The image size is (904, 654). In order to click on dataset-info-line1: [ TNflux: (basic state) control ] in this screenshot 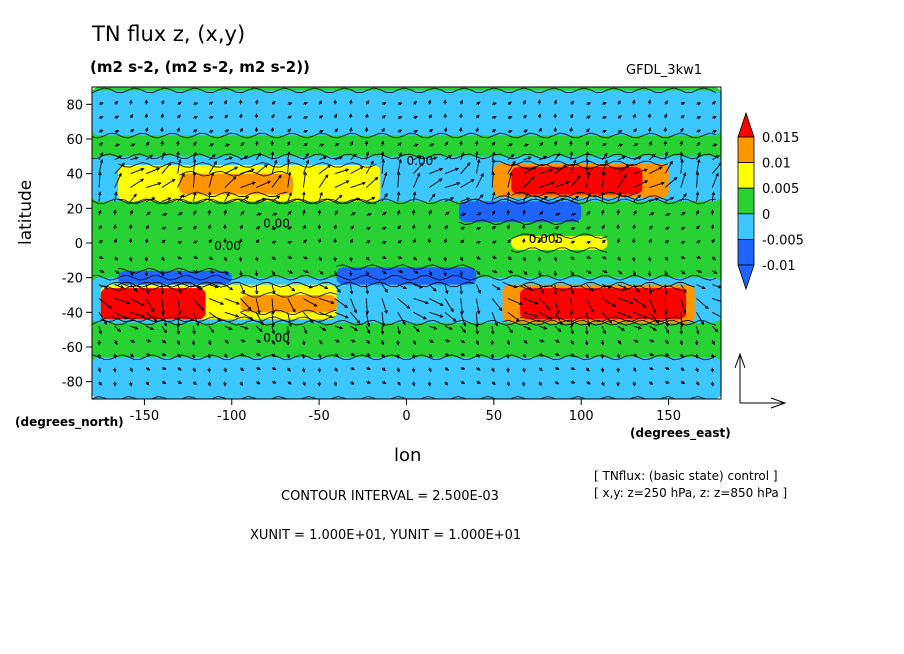, I will do `click(686, 476)`.